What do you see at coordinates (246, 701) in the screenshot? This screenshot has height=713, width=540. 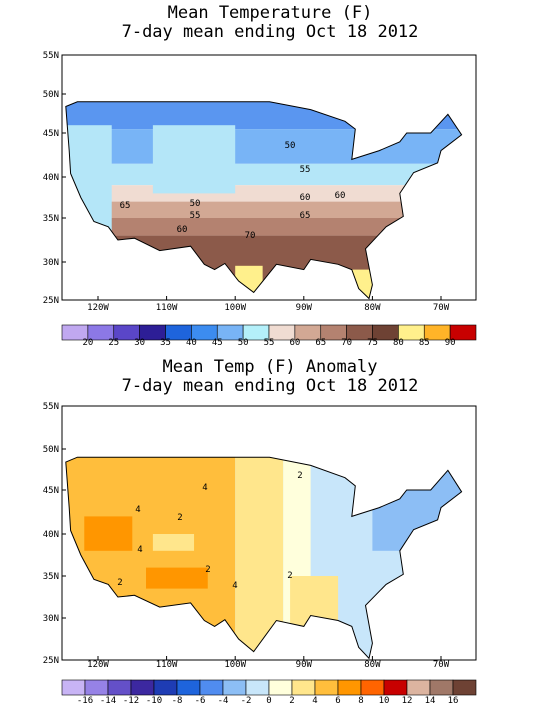 I see `colorbar-label: -2` at bounding box center [246, 701].